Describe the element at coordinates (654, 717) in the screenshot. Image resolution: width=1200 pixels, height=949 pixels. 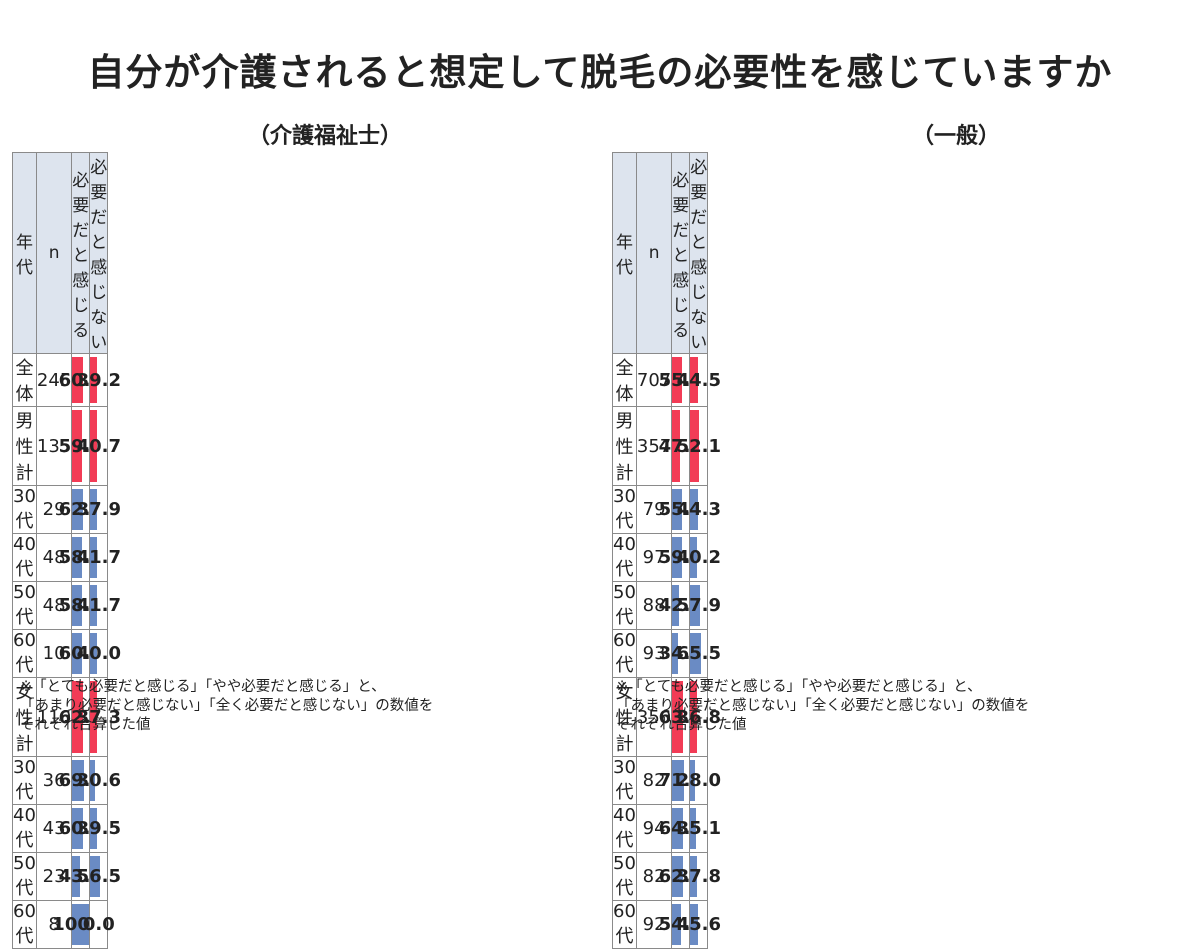
I see `row-n: 350` at that location.